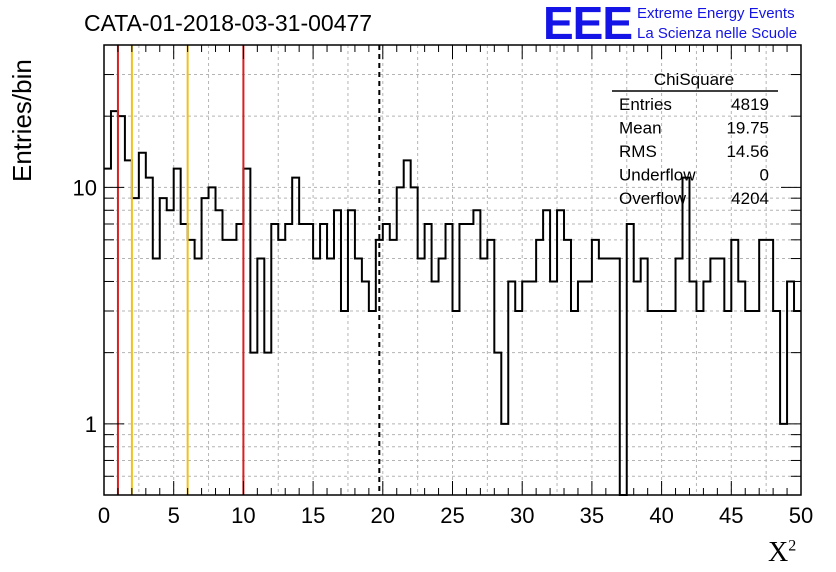  What do you see at coordinates (638, 151) in the screenshot?
I see `stats-label: RMS` at bounding box center [638, 151].